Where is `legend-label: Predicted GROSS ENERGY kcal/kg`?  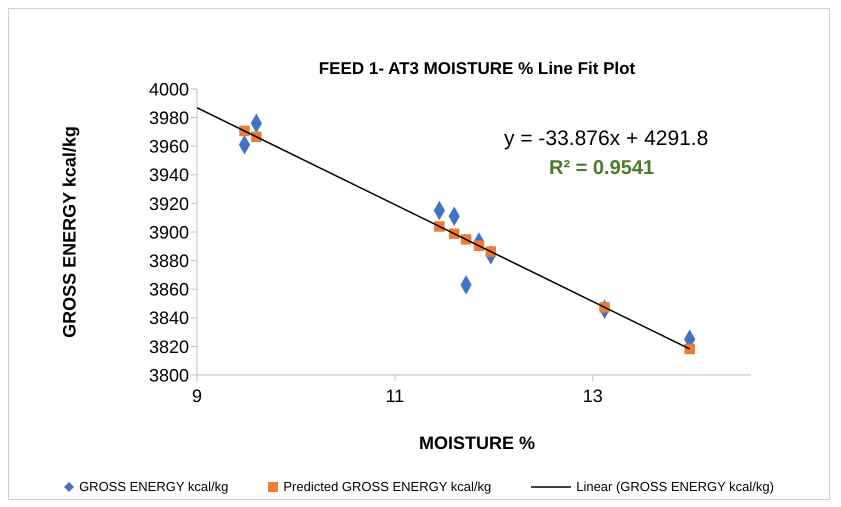
legend-label: Predicted GROSS ENERGY kcal/kg is located at coordinates (387, 486).